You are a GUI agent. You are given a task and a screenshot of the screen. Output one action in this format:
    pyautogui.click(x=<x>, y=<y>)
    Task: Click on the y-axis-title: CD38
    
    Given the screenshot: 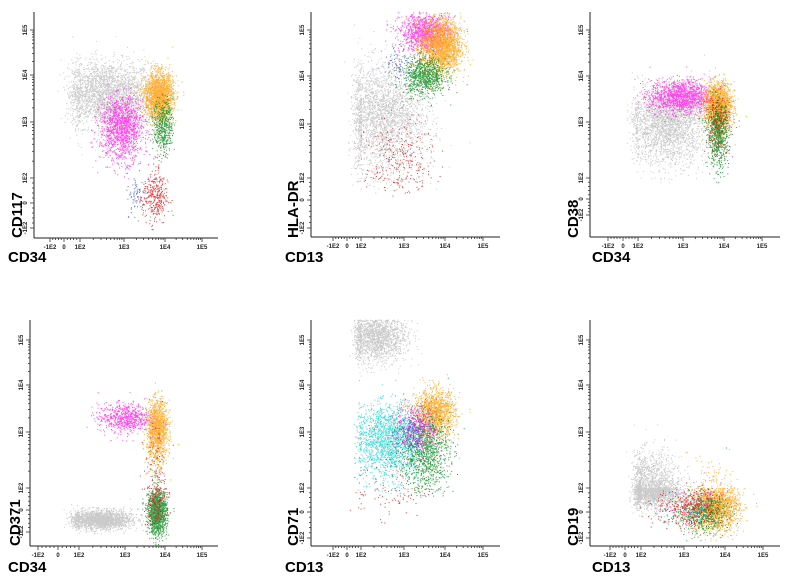 What is the action you would take?
    pyautogui.click(x=573, y=219)
    